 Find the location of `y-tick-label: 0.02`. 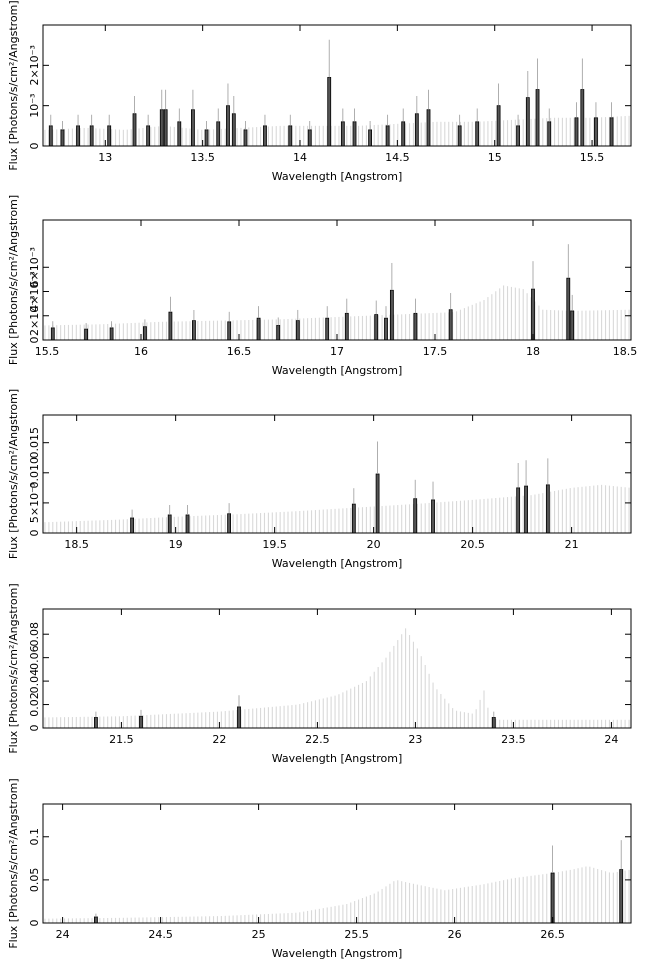

y-tick-label: 0.02 is located at coordinates (34, 704).